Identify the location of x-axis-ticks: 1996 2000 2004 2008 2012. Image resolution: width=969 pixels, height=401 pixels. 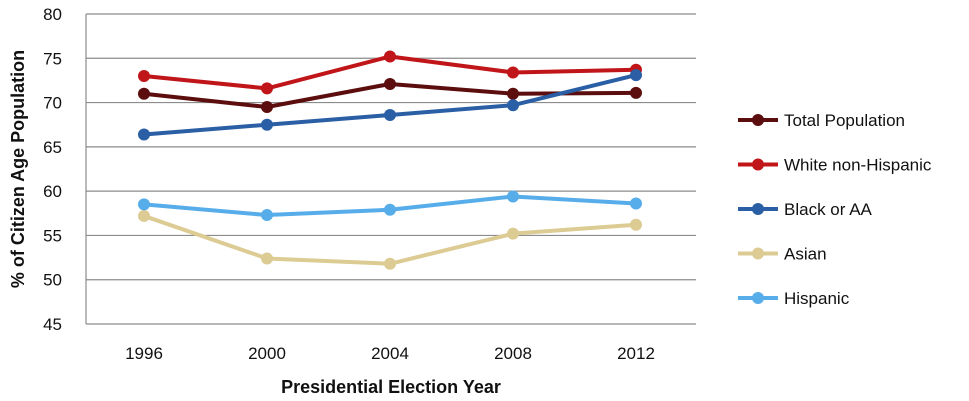
(390, 353).